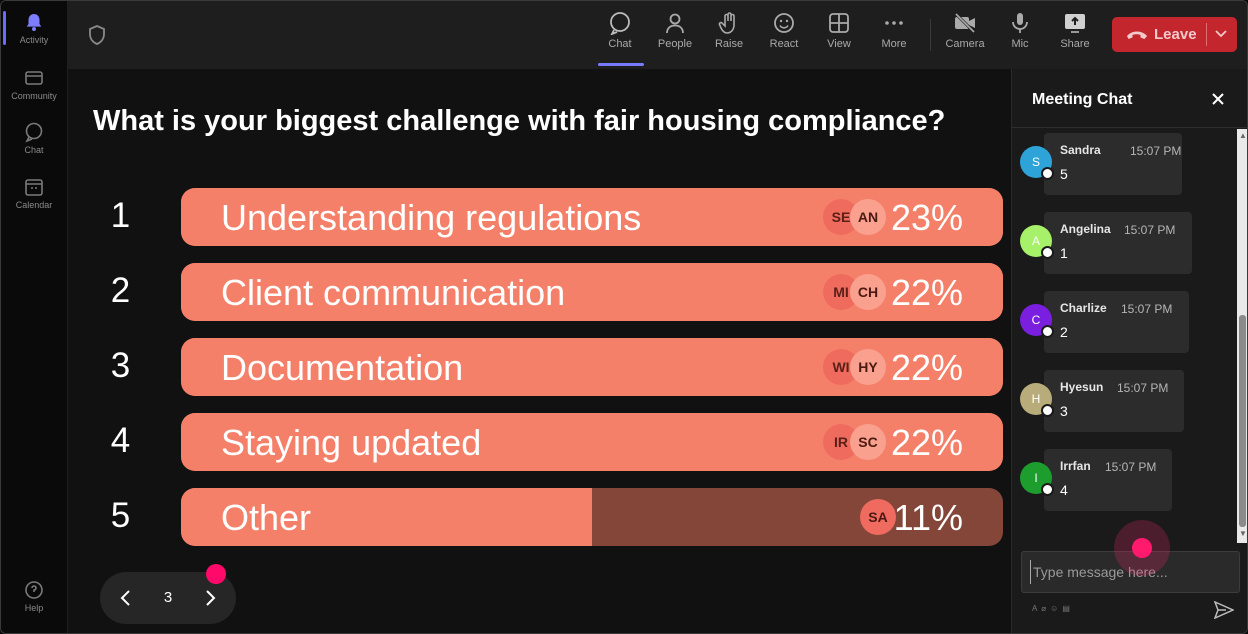  Describe the element at coordinates (1020, 23) in the screenshot. I see `mic-icon` at that location.